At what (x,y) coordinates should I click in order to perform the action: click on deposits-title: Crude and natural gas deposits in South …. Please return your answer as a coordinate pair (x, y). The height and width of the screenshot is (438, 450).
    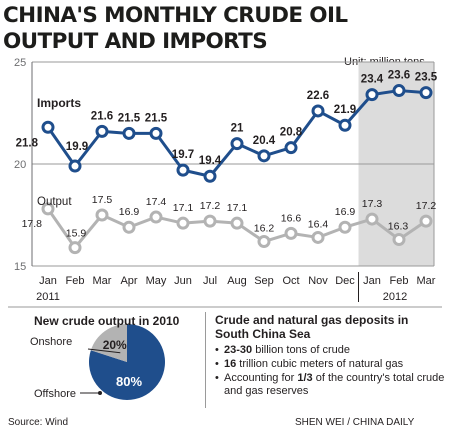
    Looking at the image, I should click on (312, 327).